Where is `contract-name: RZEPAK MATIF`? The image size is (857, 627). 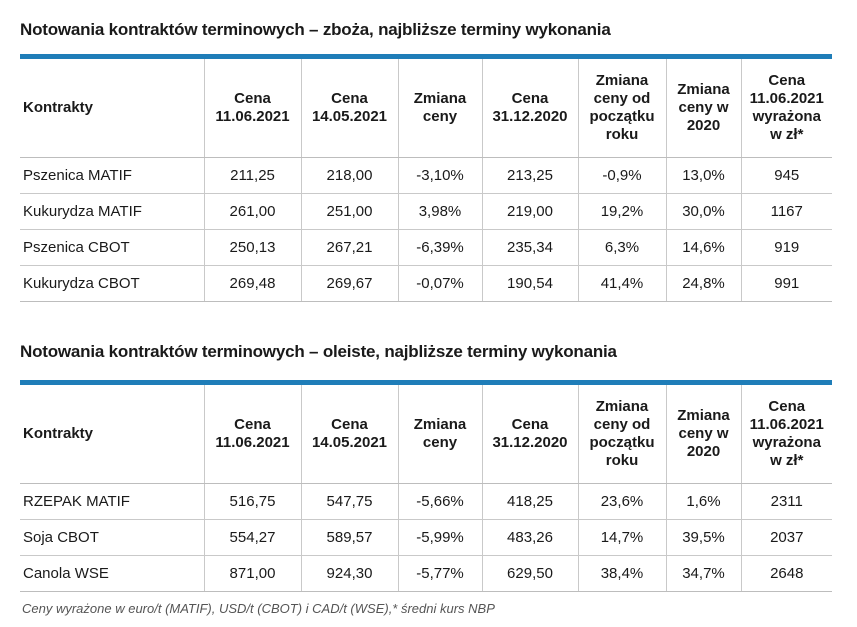
contract-name: RZEPAK MATIF is located at coordinates (112, 501).